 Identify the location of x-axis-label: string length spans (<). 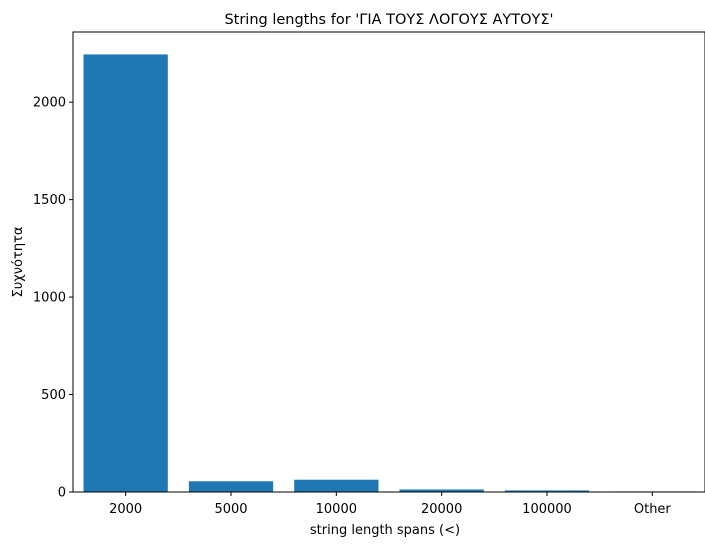
(385, 530).